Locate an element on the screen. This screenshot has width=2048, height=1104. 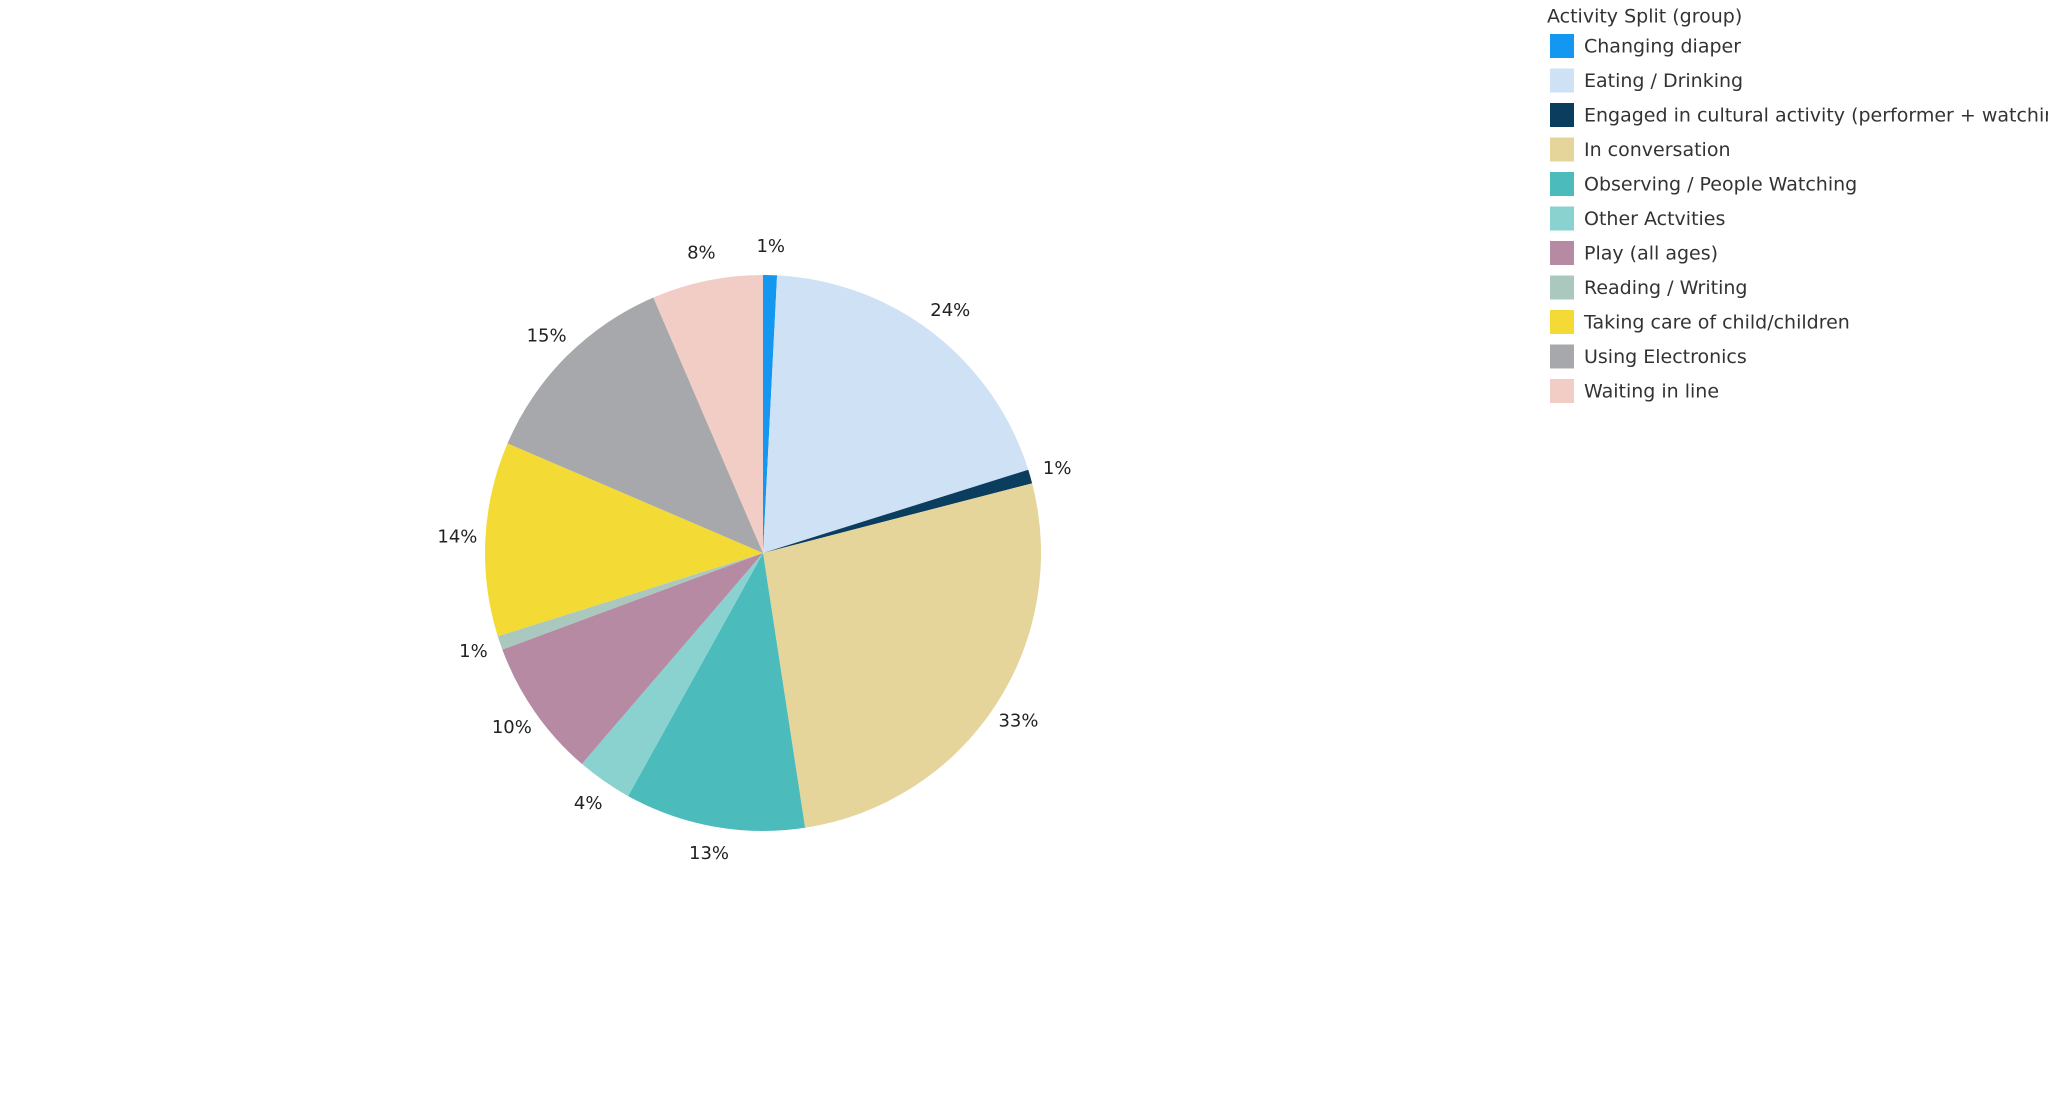
legend-text: Play (all ages) is located at coordinates (1651, 254).